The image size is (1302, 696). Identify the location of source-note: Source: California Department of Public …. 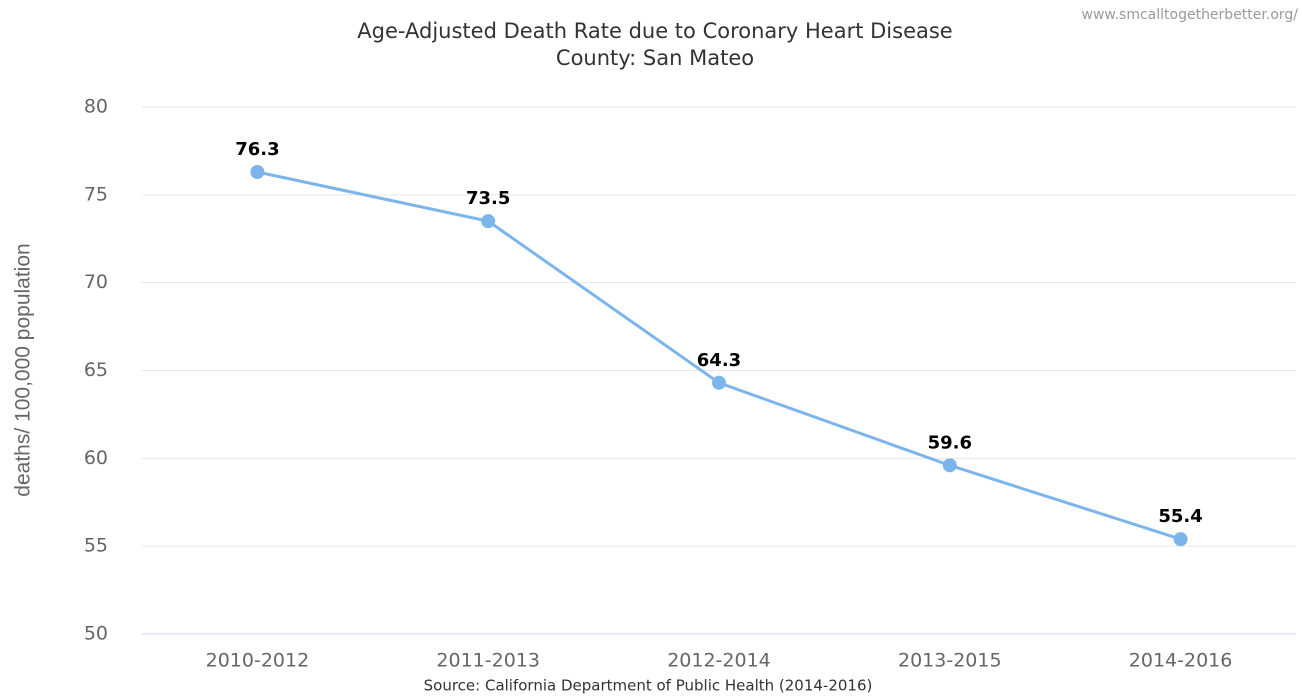
(648, 686).